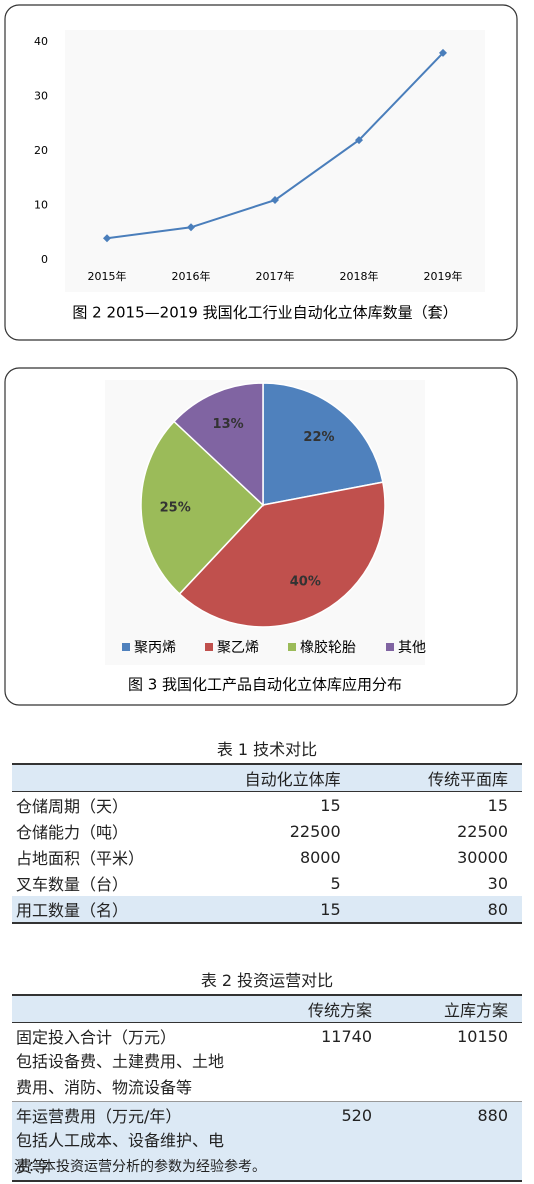  Describe the element at coordinates (44, 259) in the screenshot. I see `y-tick-label: 0` at that location.